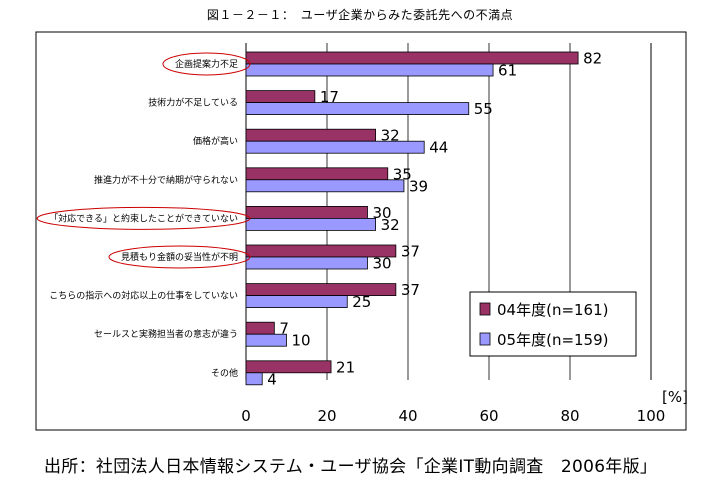 Image resolution: width=720 pixels, height=498 pixels. What do you see at coordinates (329, 97) in the screenshot?
I see `value-label: 17` at bounding box center [329, 97].